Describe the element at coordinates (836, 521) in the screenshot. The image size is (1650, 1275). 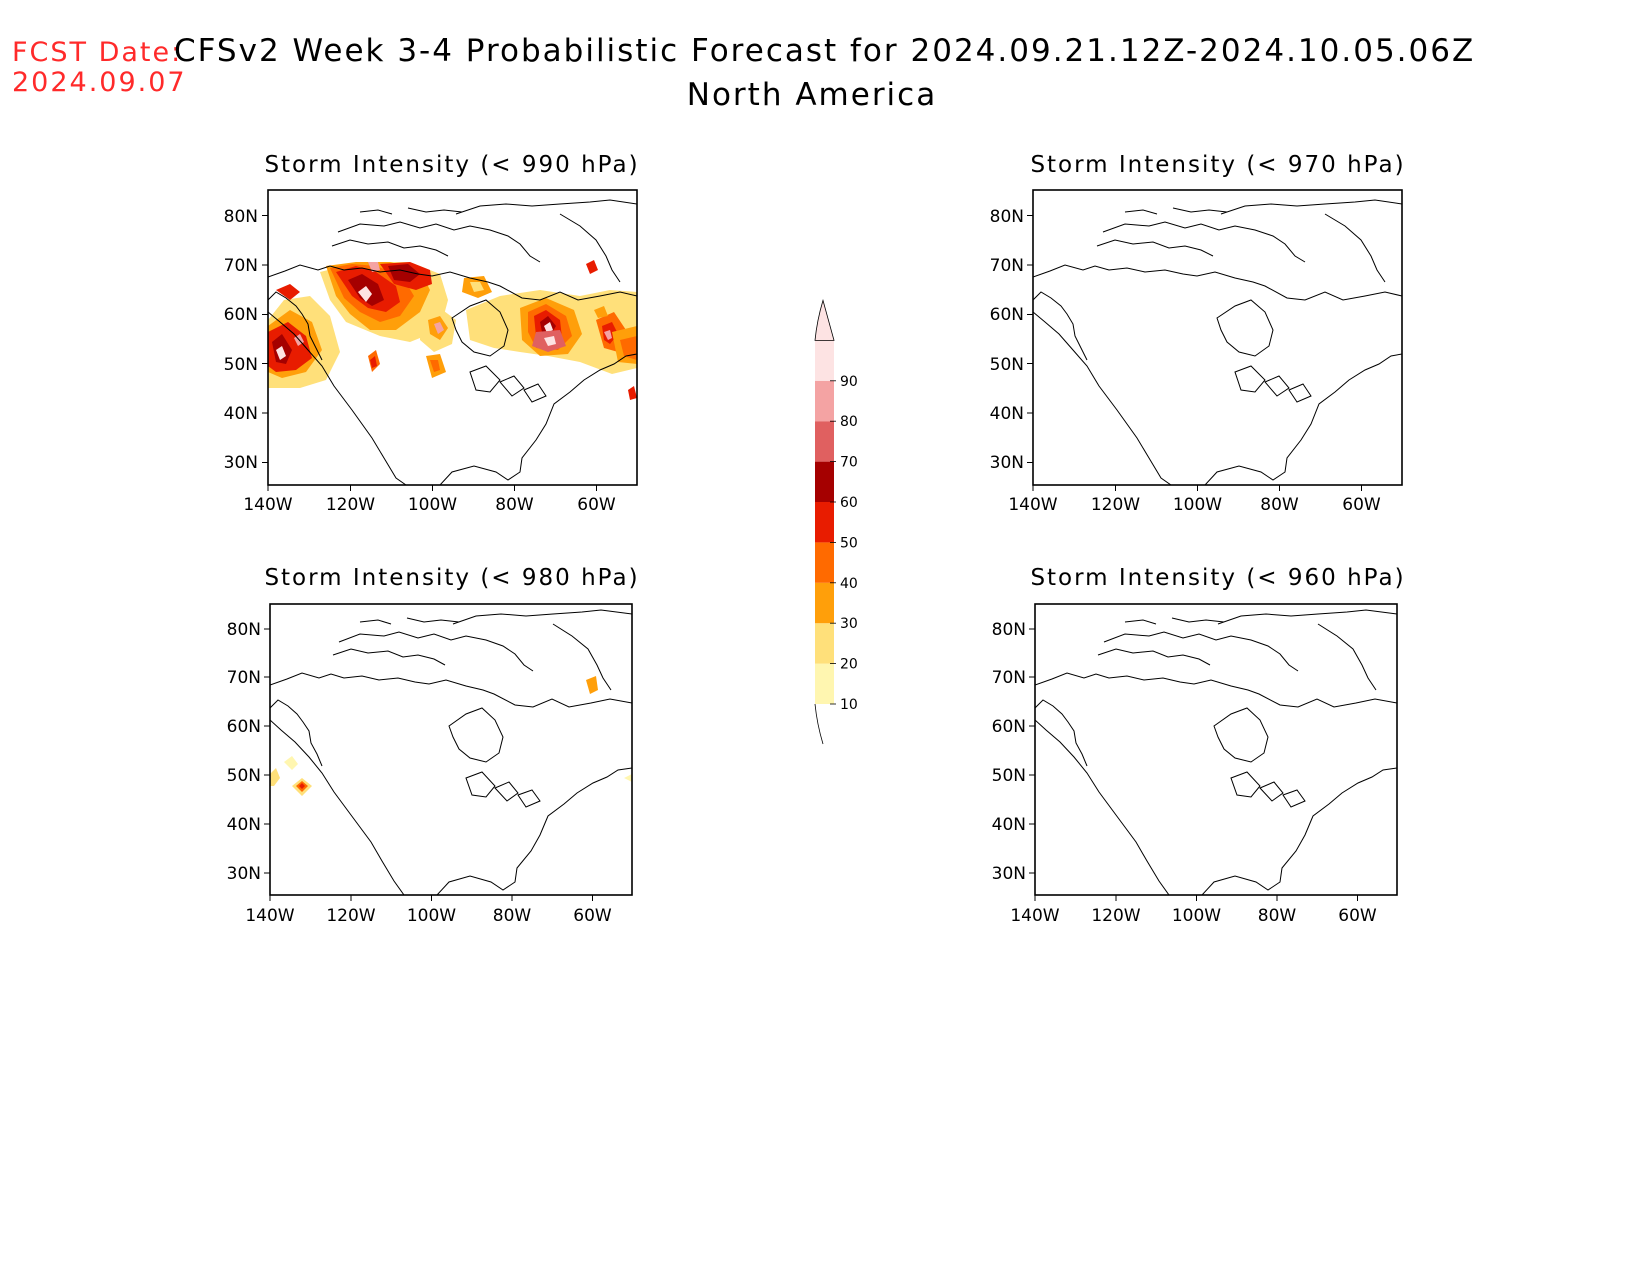
I see `colorbar: 10 20 30 40 50 60 70 80 90` at that location.